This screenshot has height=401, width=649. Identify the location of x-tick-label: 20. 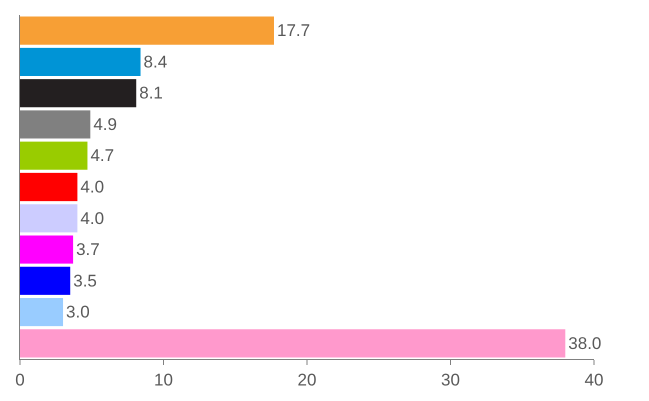
(307, 380).